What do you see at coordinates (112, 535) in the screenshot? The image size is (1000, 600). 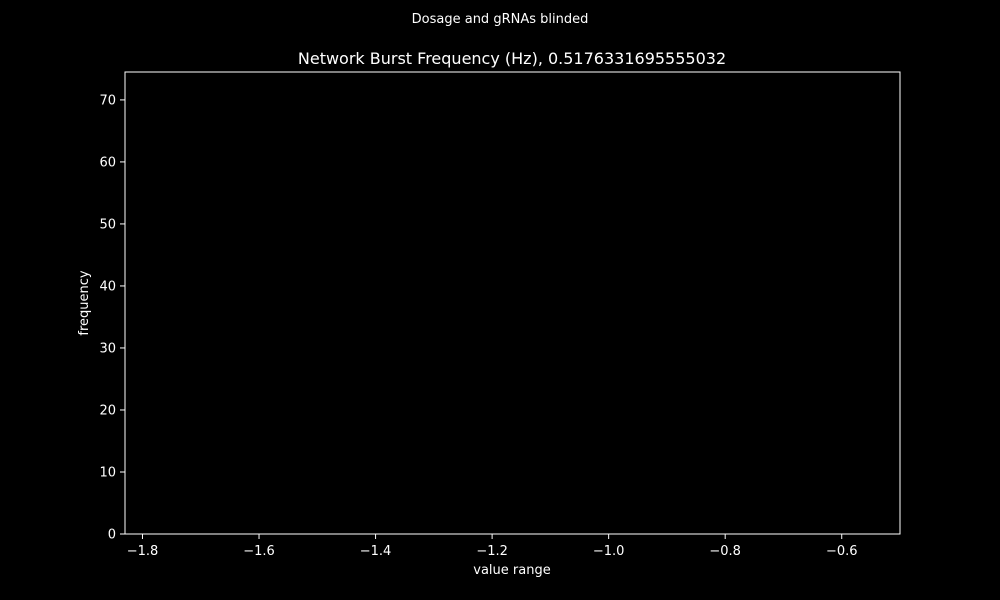 I see `y-tick-label: 0` at bounding box center [112, 535].